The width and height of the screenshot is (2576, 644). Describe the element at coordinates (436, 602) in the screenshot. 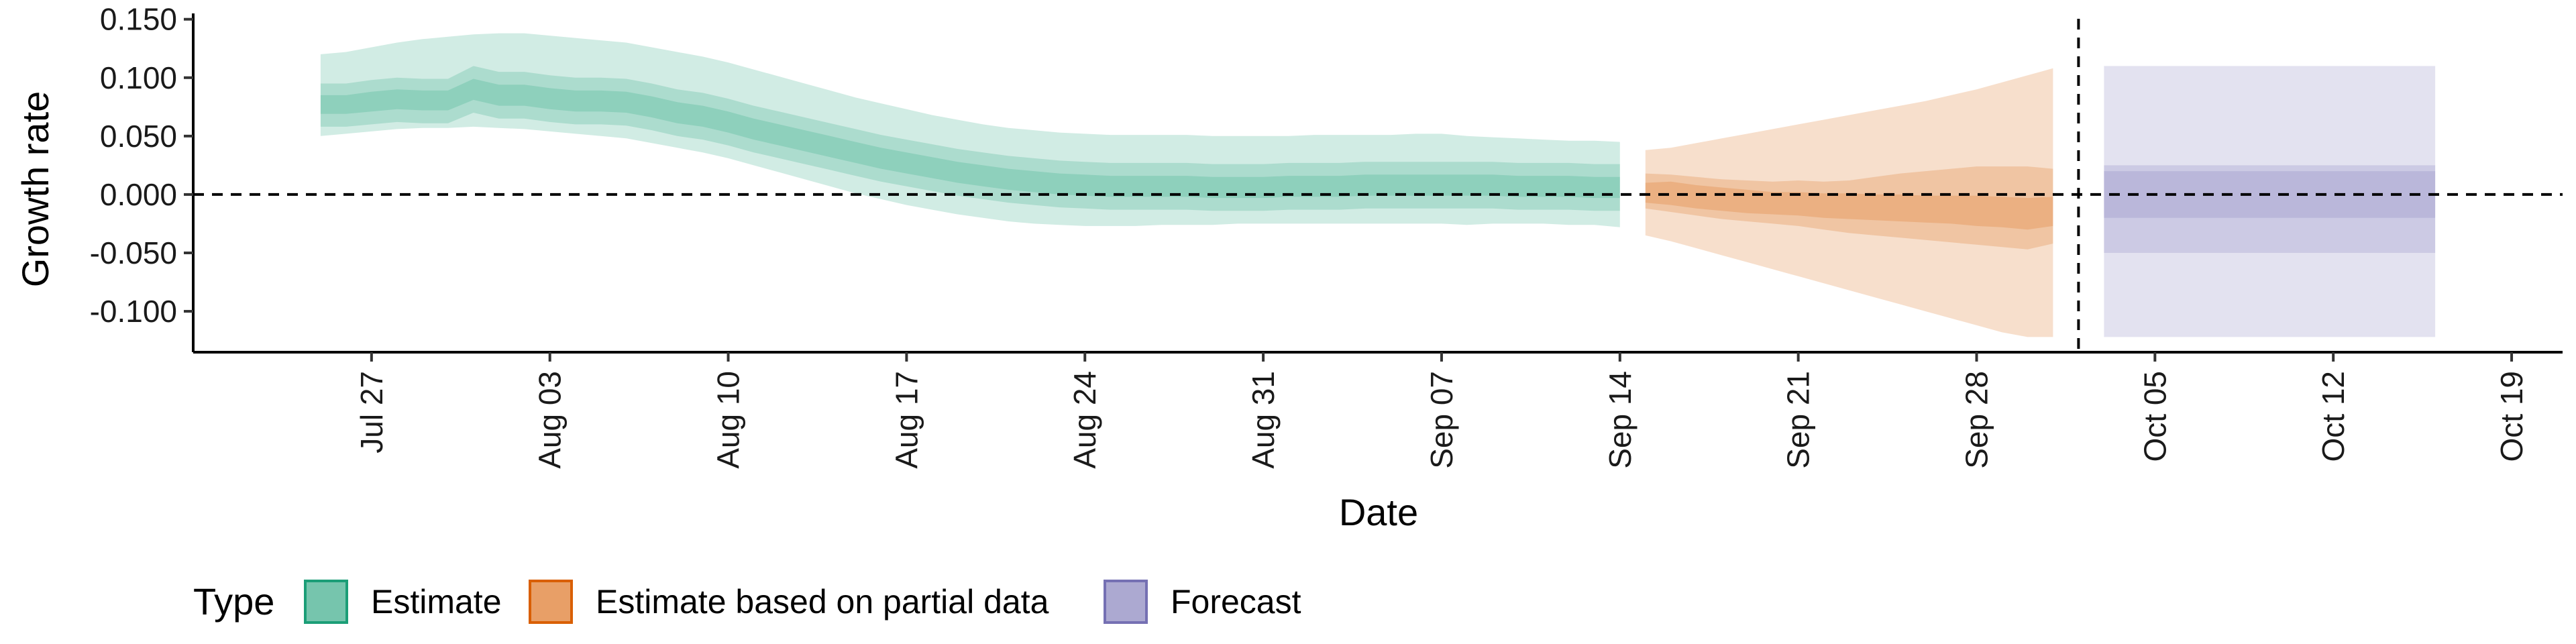

I see `legend-label: Estimate` at that location.